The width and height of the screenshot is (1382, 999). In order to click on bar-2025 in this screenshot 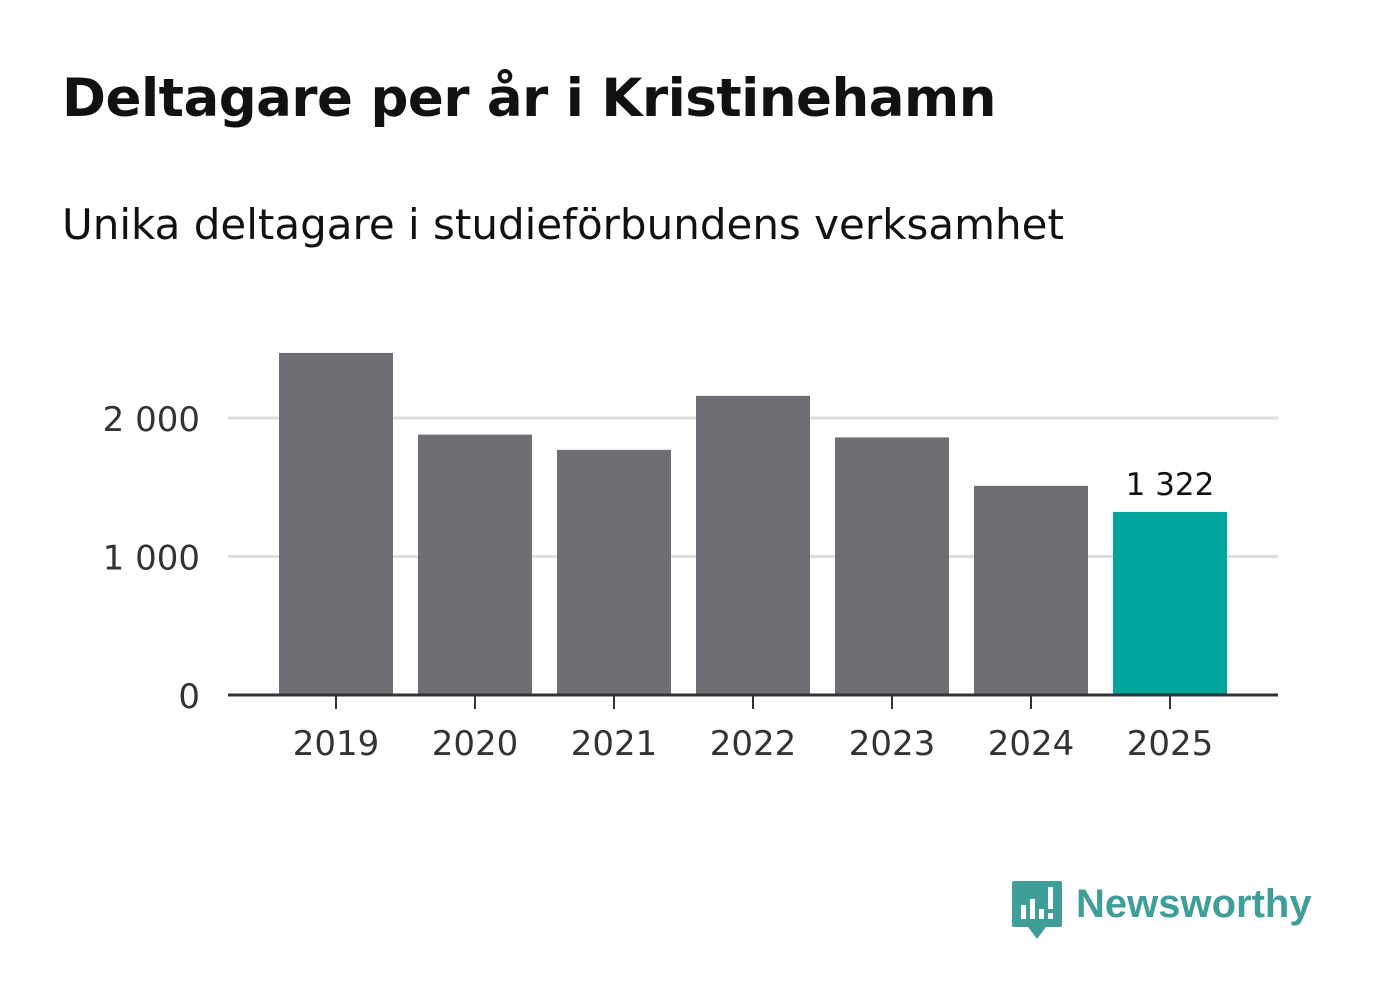, I will do `click(1170, 603)`.